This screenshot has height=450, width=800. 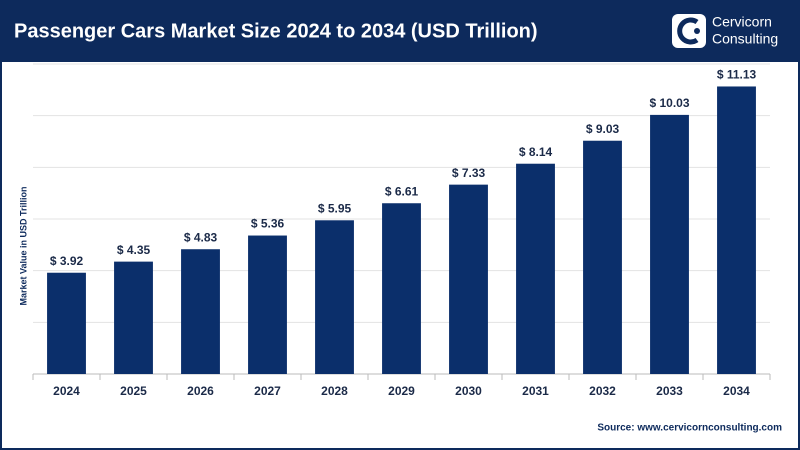 I want to click on x-tick-label: 2032, so click(x=602, y=391).